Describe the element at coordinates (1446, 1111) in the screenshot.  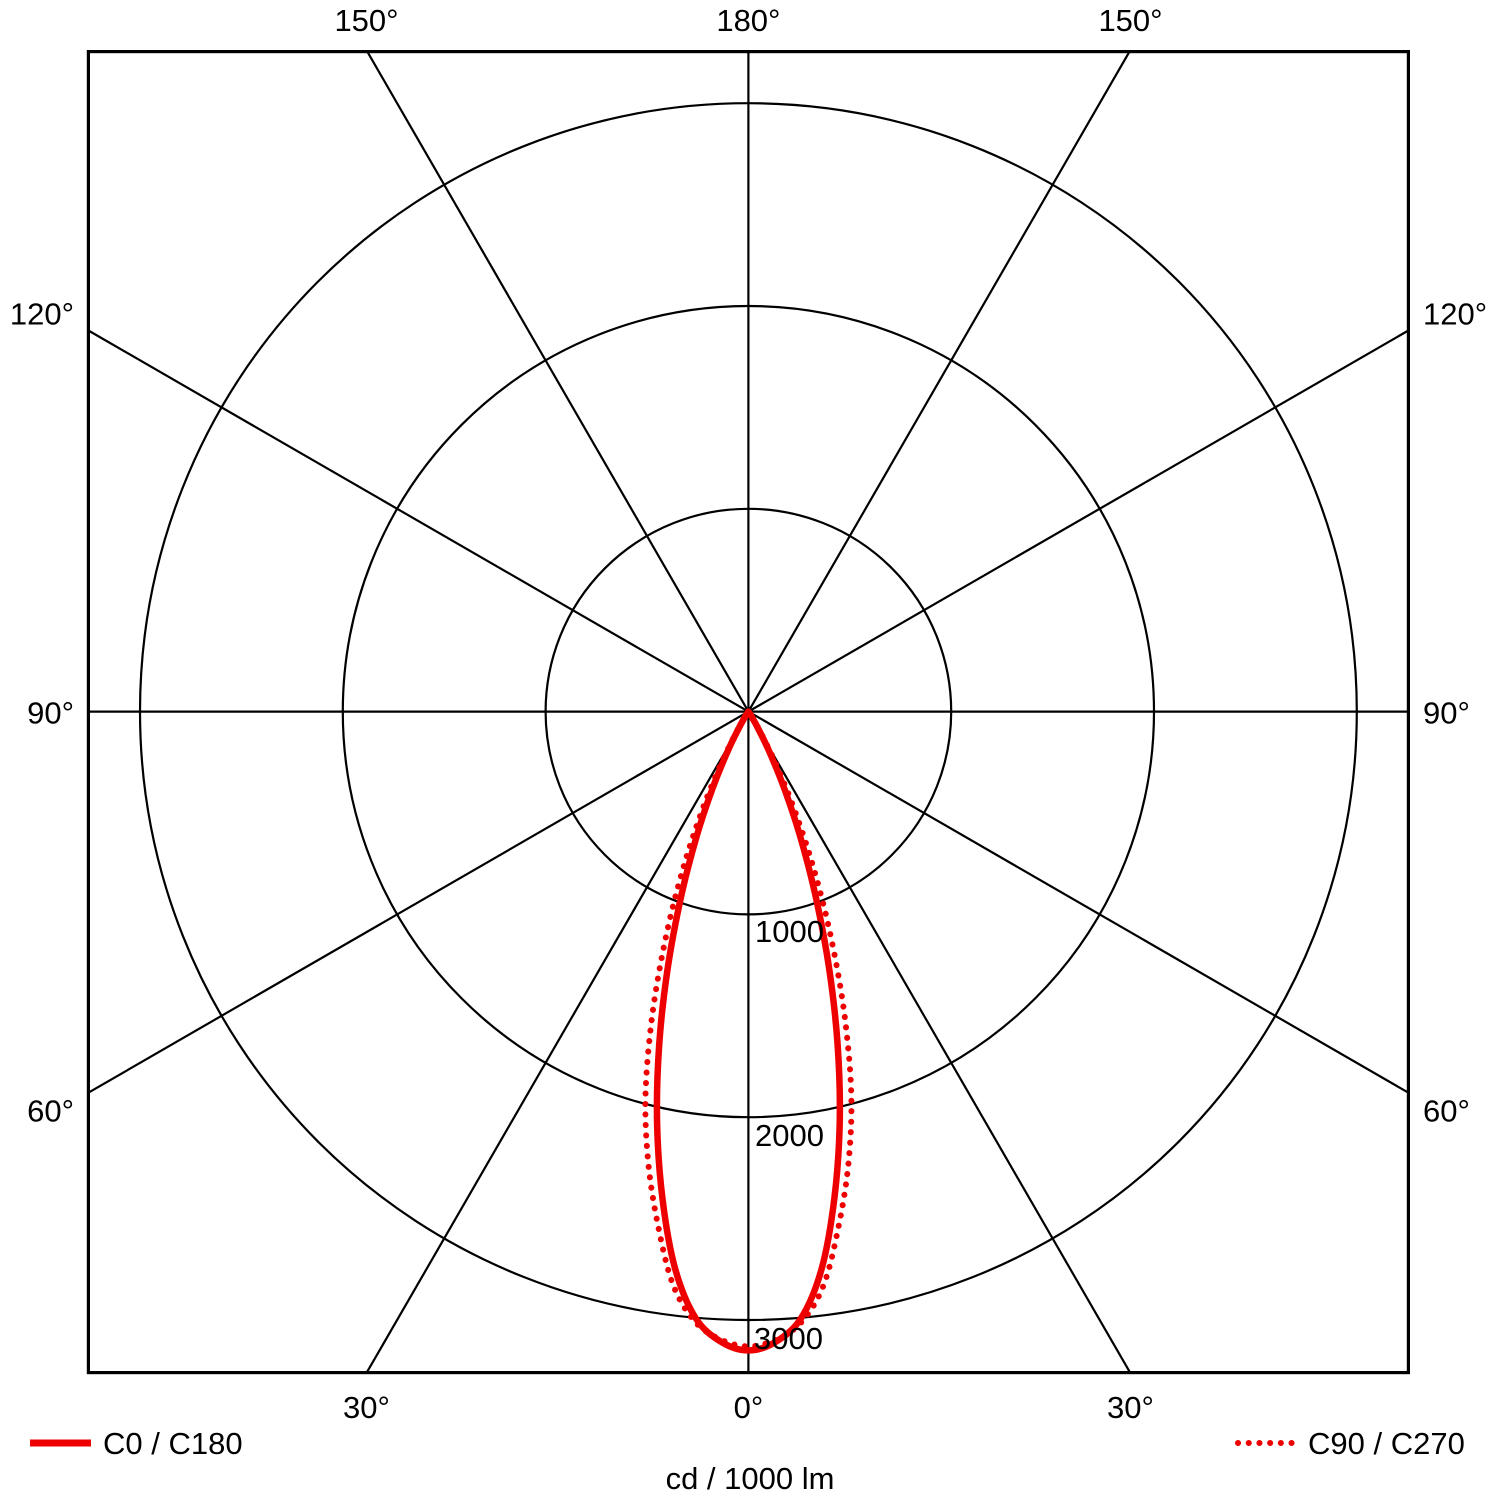
I see `angle-label-right-60: 60°` at that location.